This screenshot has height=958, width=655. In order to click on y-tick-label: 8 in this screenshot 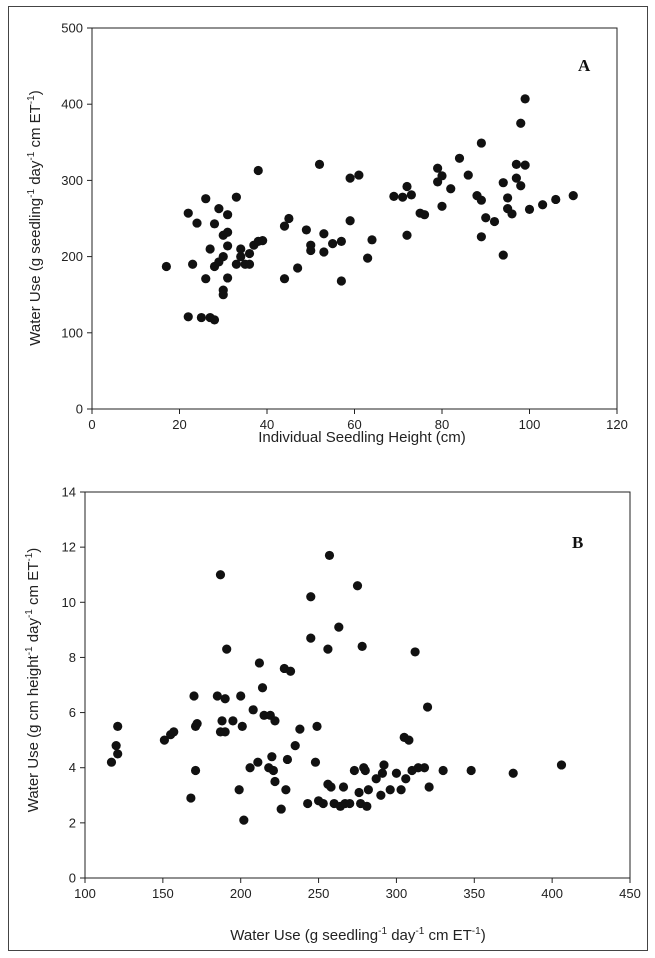, I will do `click(72, 657)`.